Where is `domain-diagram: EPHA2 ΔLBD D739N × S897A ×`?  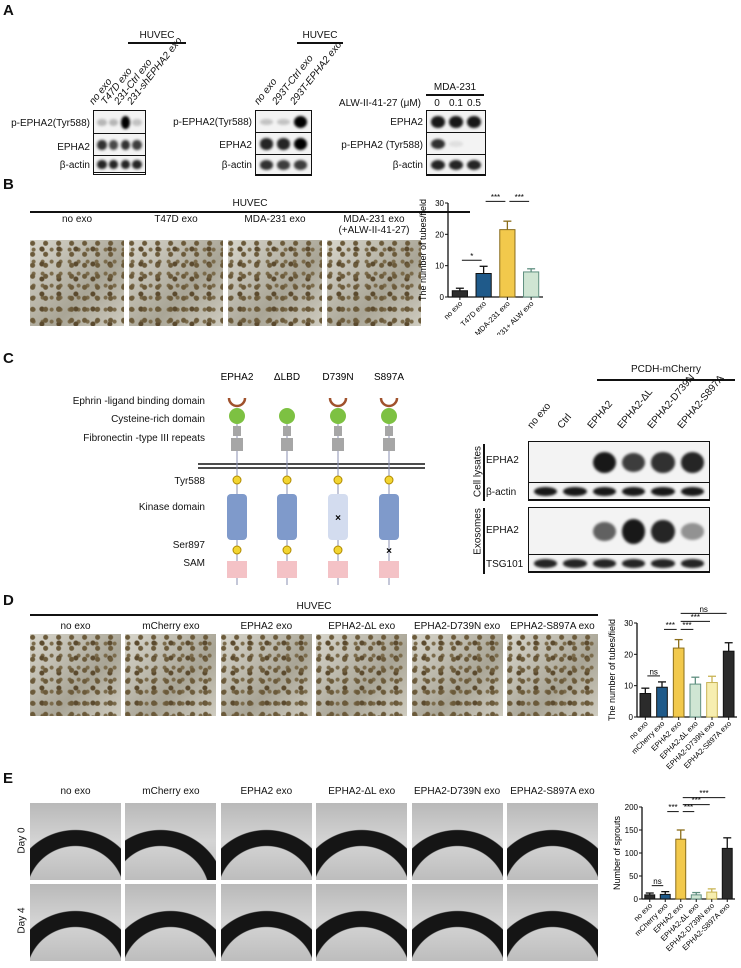 domain-diagram: EPHA2 ΔLBD D739N × S897A × is located at coordinates (311, 478).